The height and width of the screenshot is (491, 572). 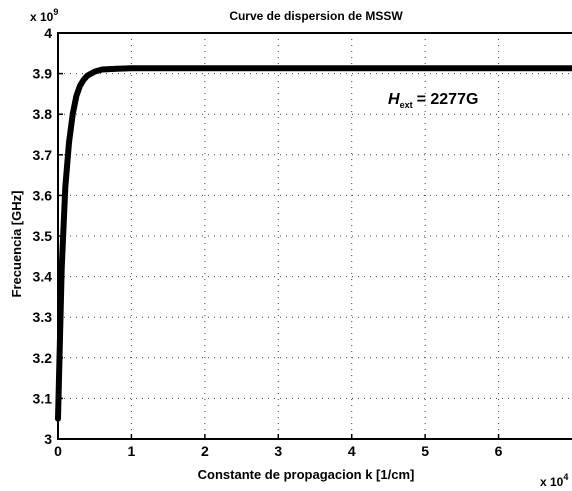 I want to click on y-tick-label: 3.4, so click(x=43, y=277).